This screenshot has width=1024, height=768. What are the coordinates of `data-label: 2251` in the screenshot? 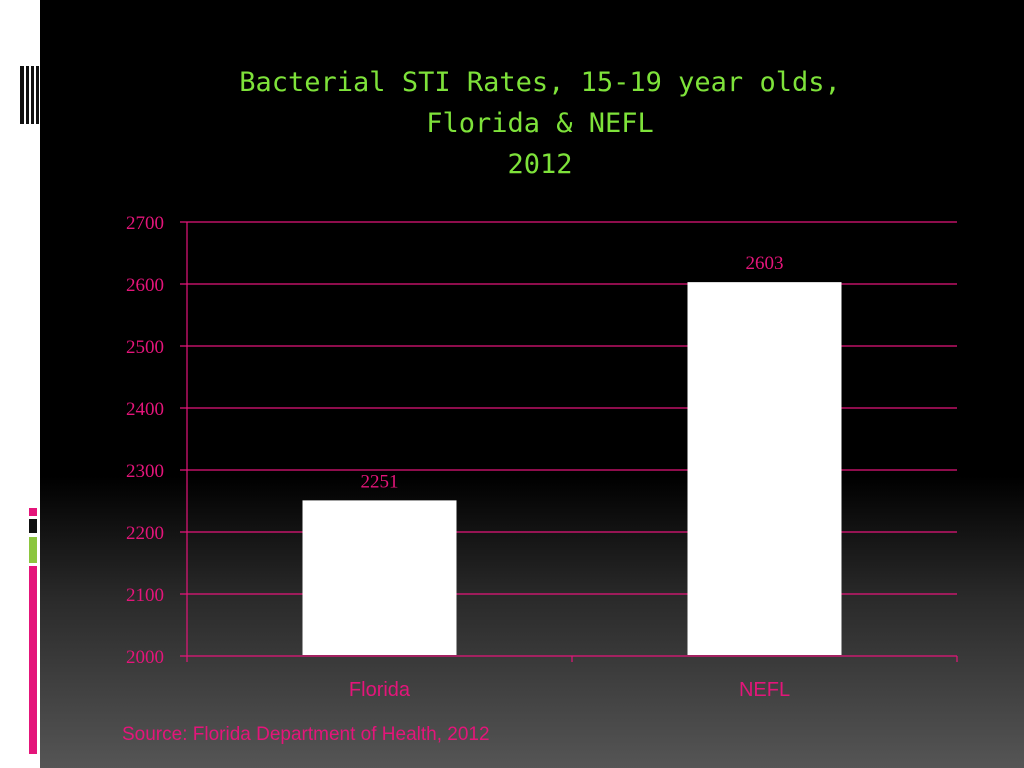 It's located at (380, 481).